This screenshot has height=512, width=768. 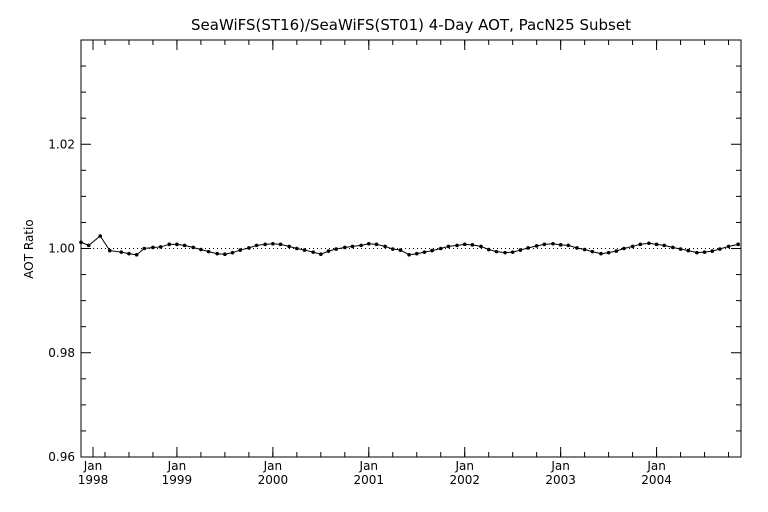 What do you see at coordinates (61, 353) in the screenshot?
I see `y-tick-label: 0.98` at bounding box center [61, 353].